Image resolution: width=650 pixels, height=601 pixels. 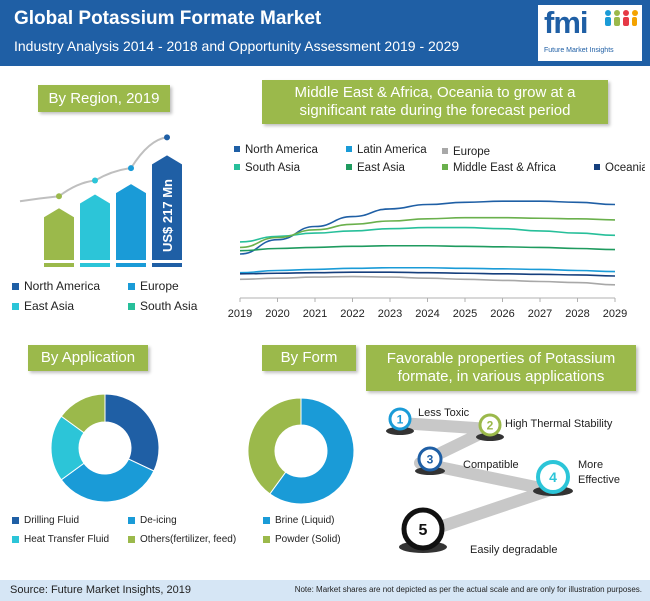 What do you see at coordinates (168, 18) in the screenshot?
I see `page-title: Global Potassium Formate Market` at bounding box center [168, 18].